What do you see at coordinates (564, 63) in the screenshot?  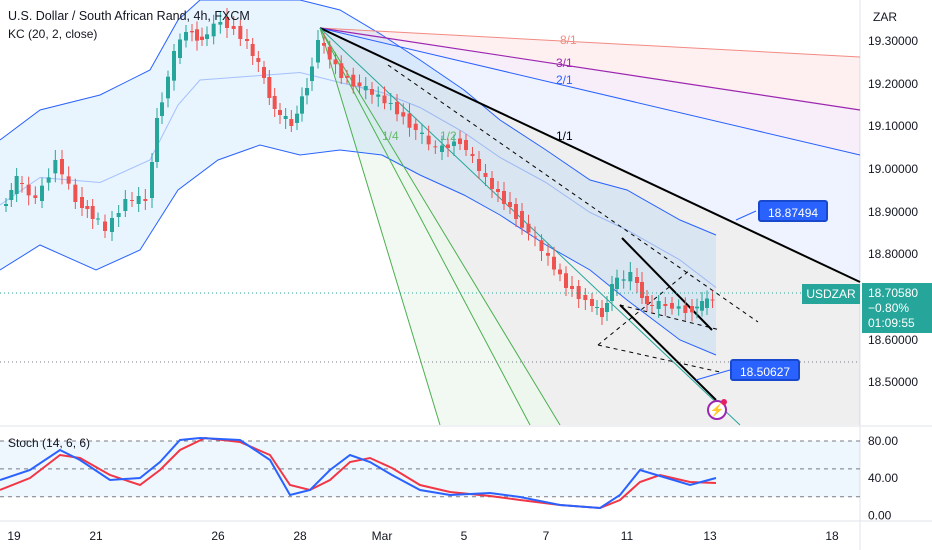 I see `fan-label-1: 3/1` at bounding box center [564, 63].